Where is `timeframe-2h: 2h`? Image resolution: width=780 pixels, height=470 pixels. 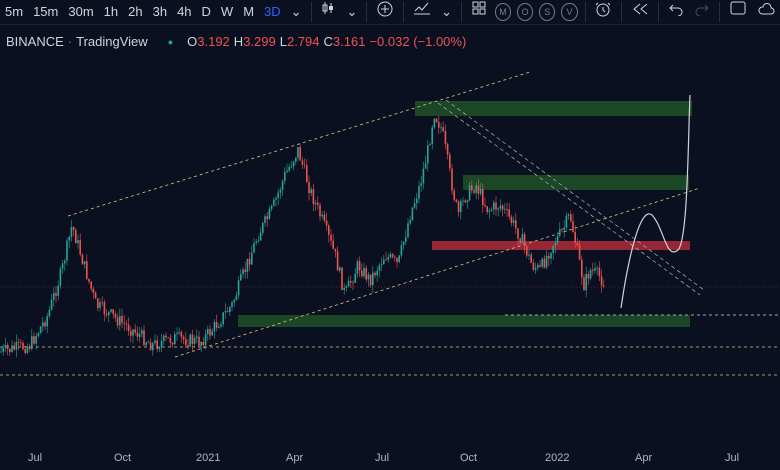
timeframe-2h: 2h is located at coordinates (135, 11).